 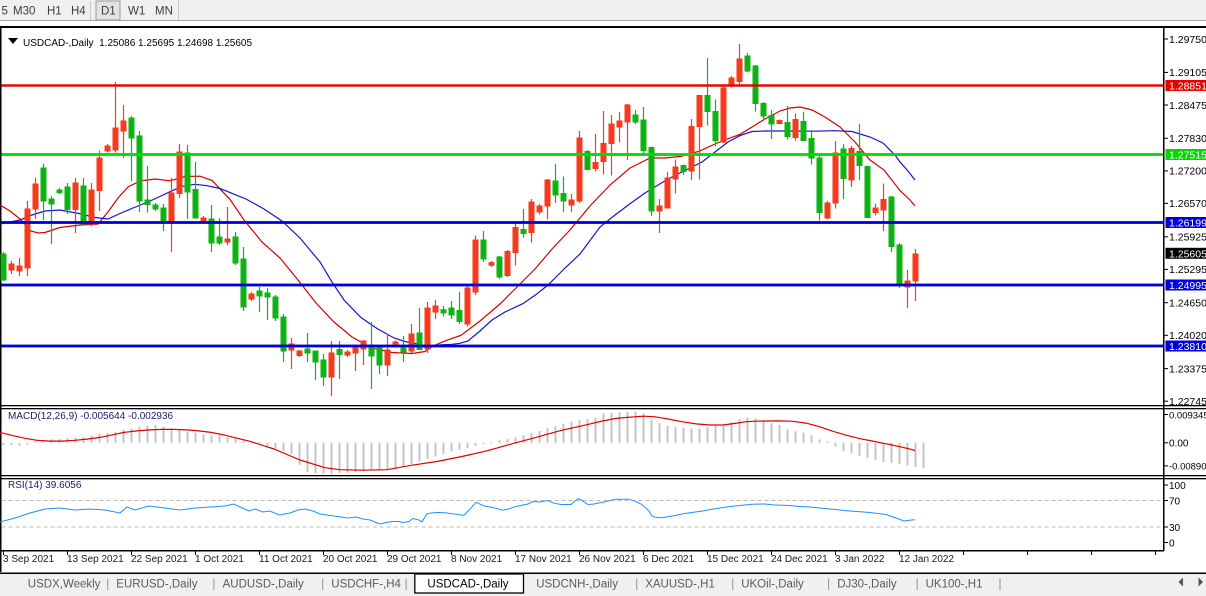 I want to click on svg-text: 1.26199, so click(x=1187, y=224).